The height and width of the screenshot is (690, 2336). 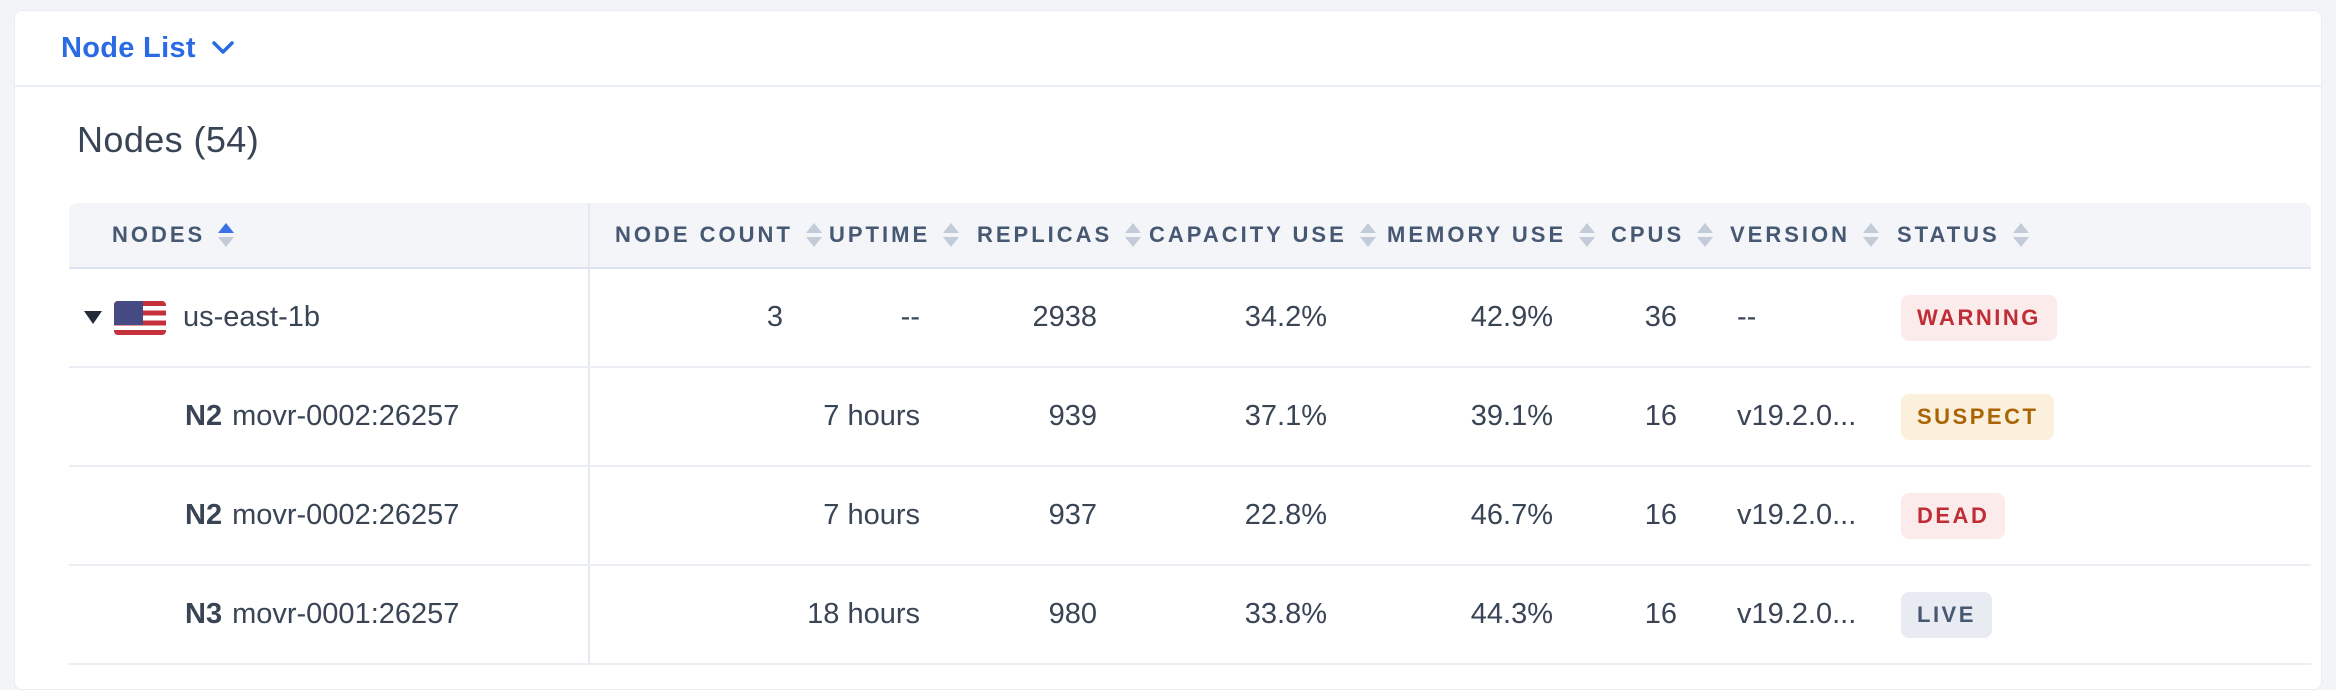 I want to click on column-header-capacity-use: CAPACITY USE, so click(x=1248, y=235).